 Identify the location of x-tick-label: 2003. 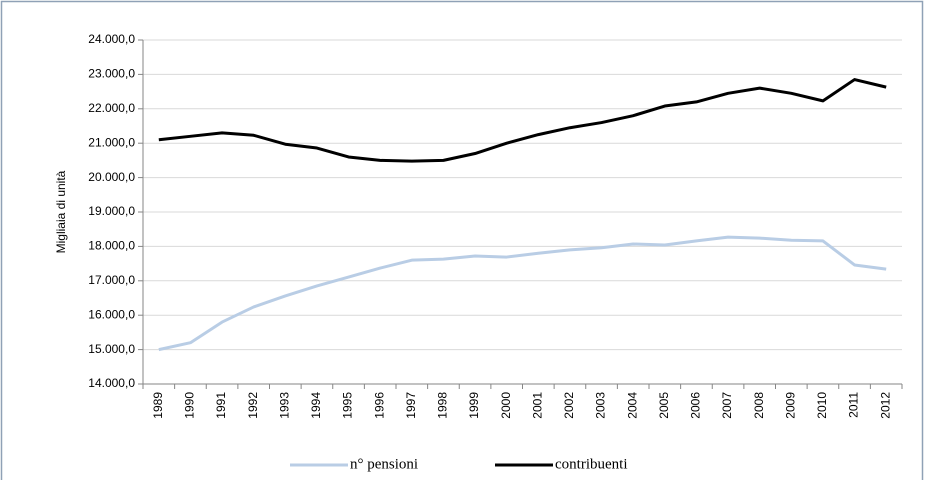
(601, 405).